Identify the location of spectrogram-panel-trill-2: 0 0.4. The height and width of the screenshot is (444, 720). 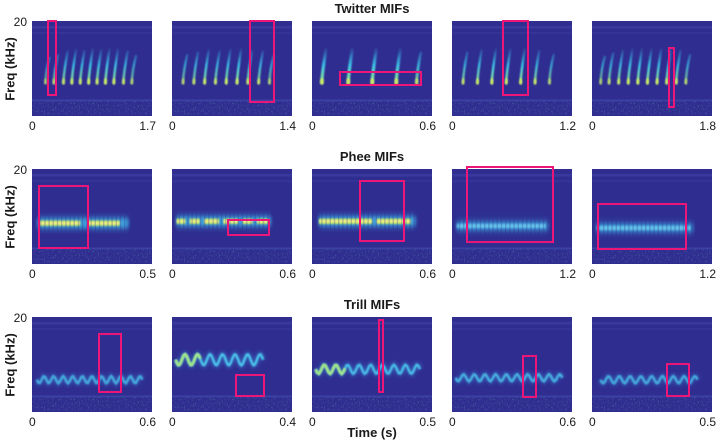
(232, 373).